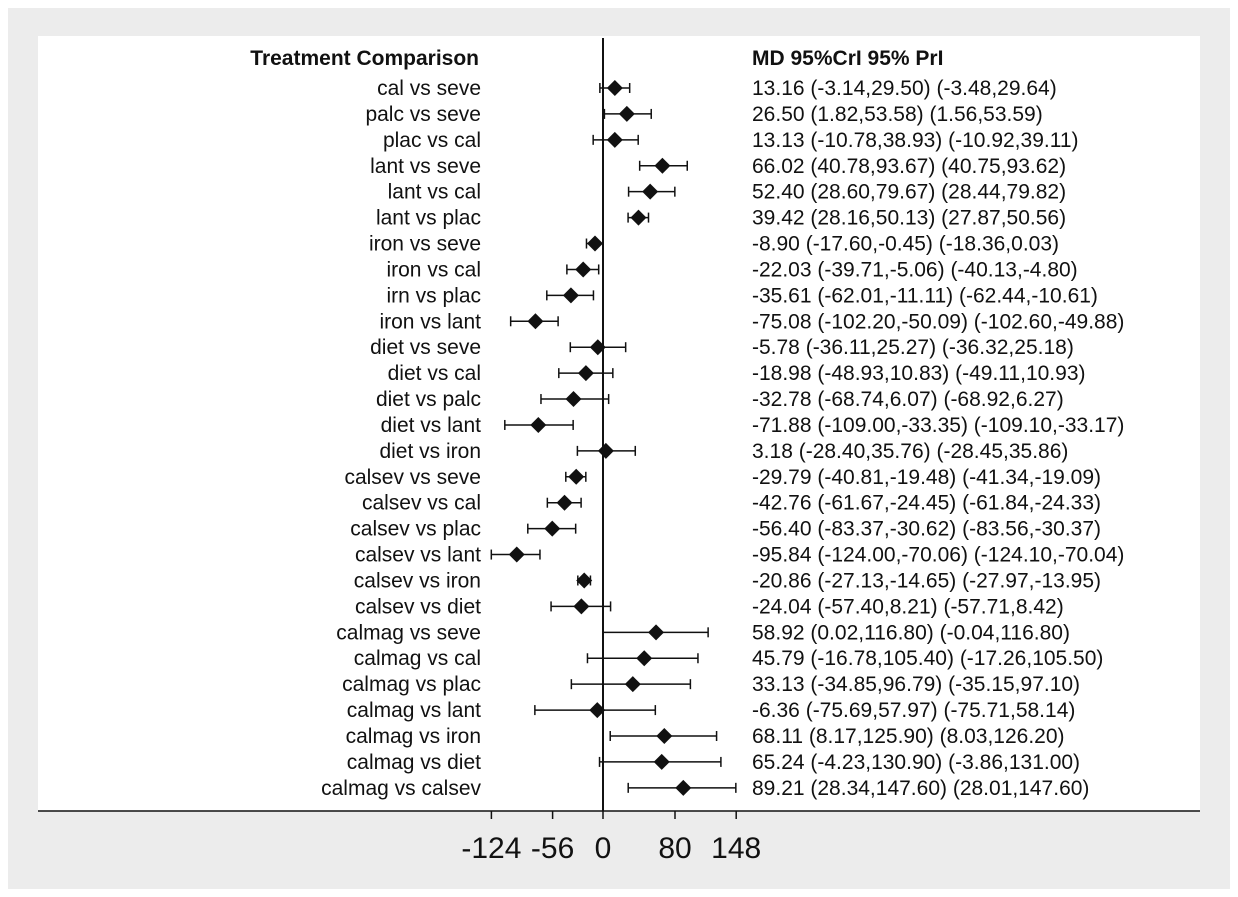 The image size is (1238, 897). What do you see at coordinates (431, 425) in the screenshot?
I see `row-label: diet vs lant` at bounding box center [431, 425].